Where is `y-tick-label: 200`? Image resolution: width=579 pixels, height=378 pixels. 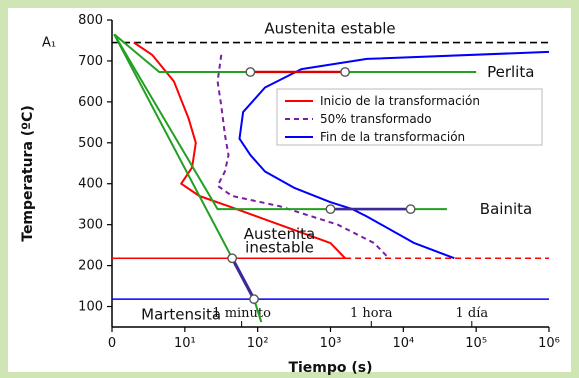 y-tick-label: 200 is located at coordinates (90, 266).